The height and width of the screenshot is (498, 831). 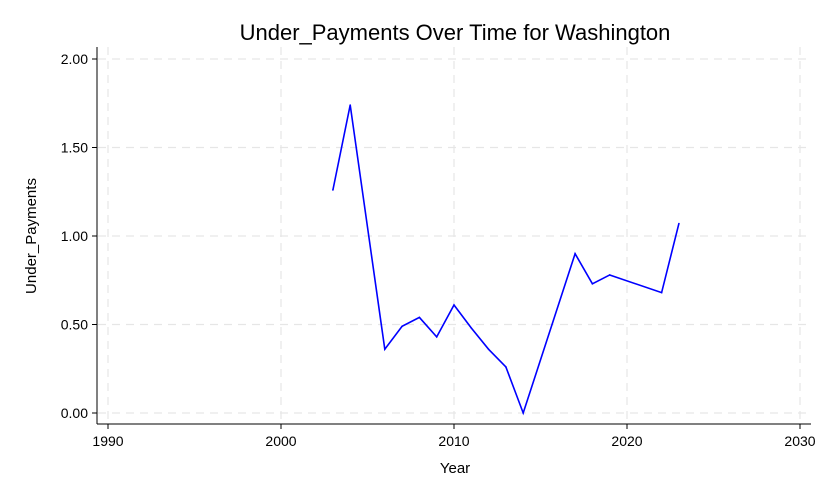 I want to click on y-axis-label: Under_Payments, so click(x=31, y=236).